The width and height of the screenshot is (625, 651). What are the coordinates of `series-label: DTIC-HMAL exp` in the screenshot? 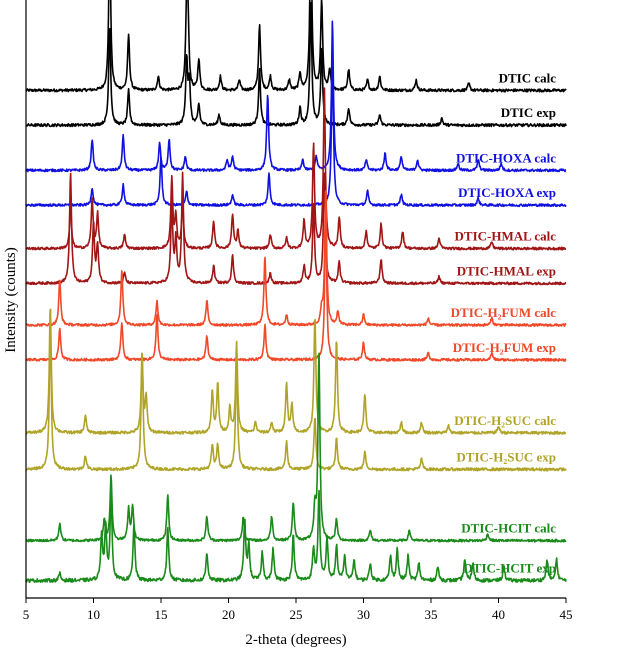 It's located at (506, 270).